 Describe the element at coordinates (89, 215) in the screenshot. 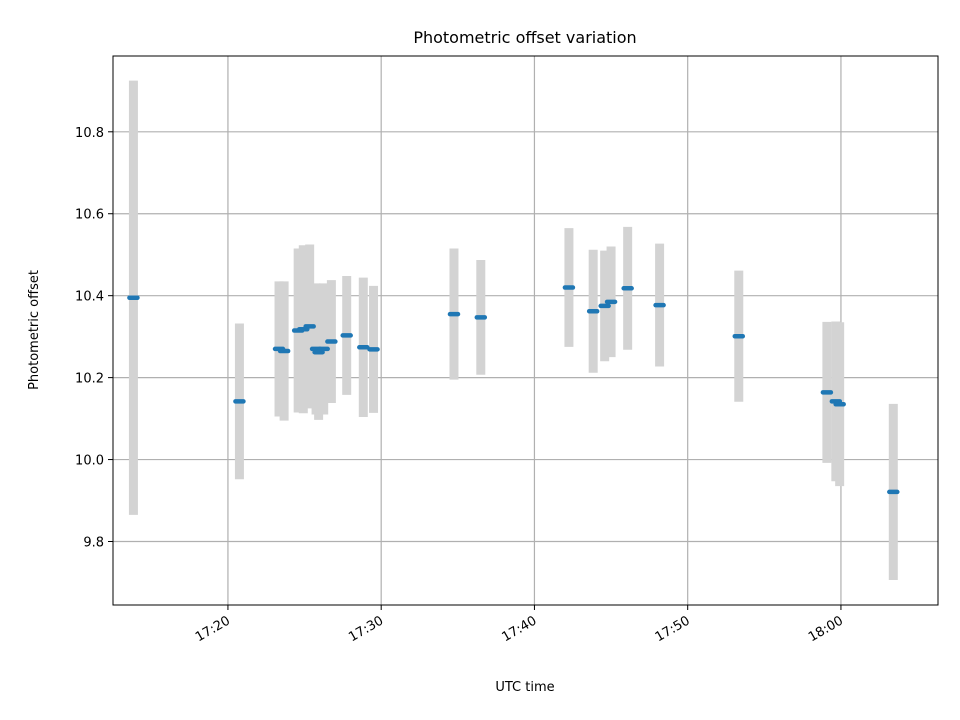

I see `y-tick-label: 10.6` at that location.